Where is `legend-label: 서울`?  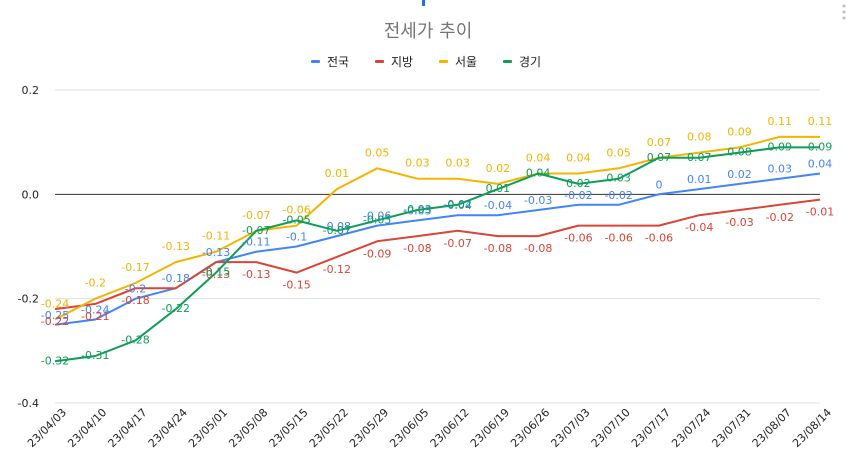 legend-label: 서울 is located at coordinates (466, 62).